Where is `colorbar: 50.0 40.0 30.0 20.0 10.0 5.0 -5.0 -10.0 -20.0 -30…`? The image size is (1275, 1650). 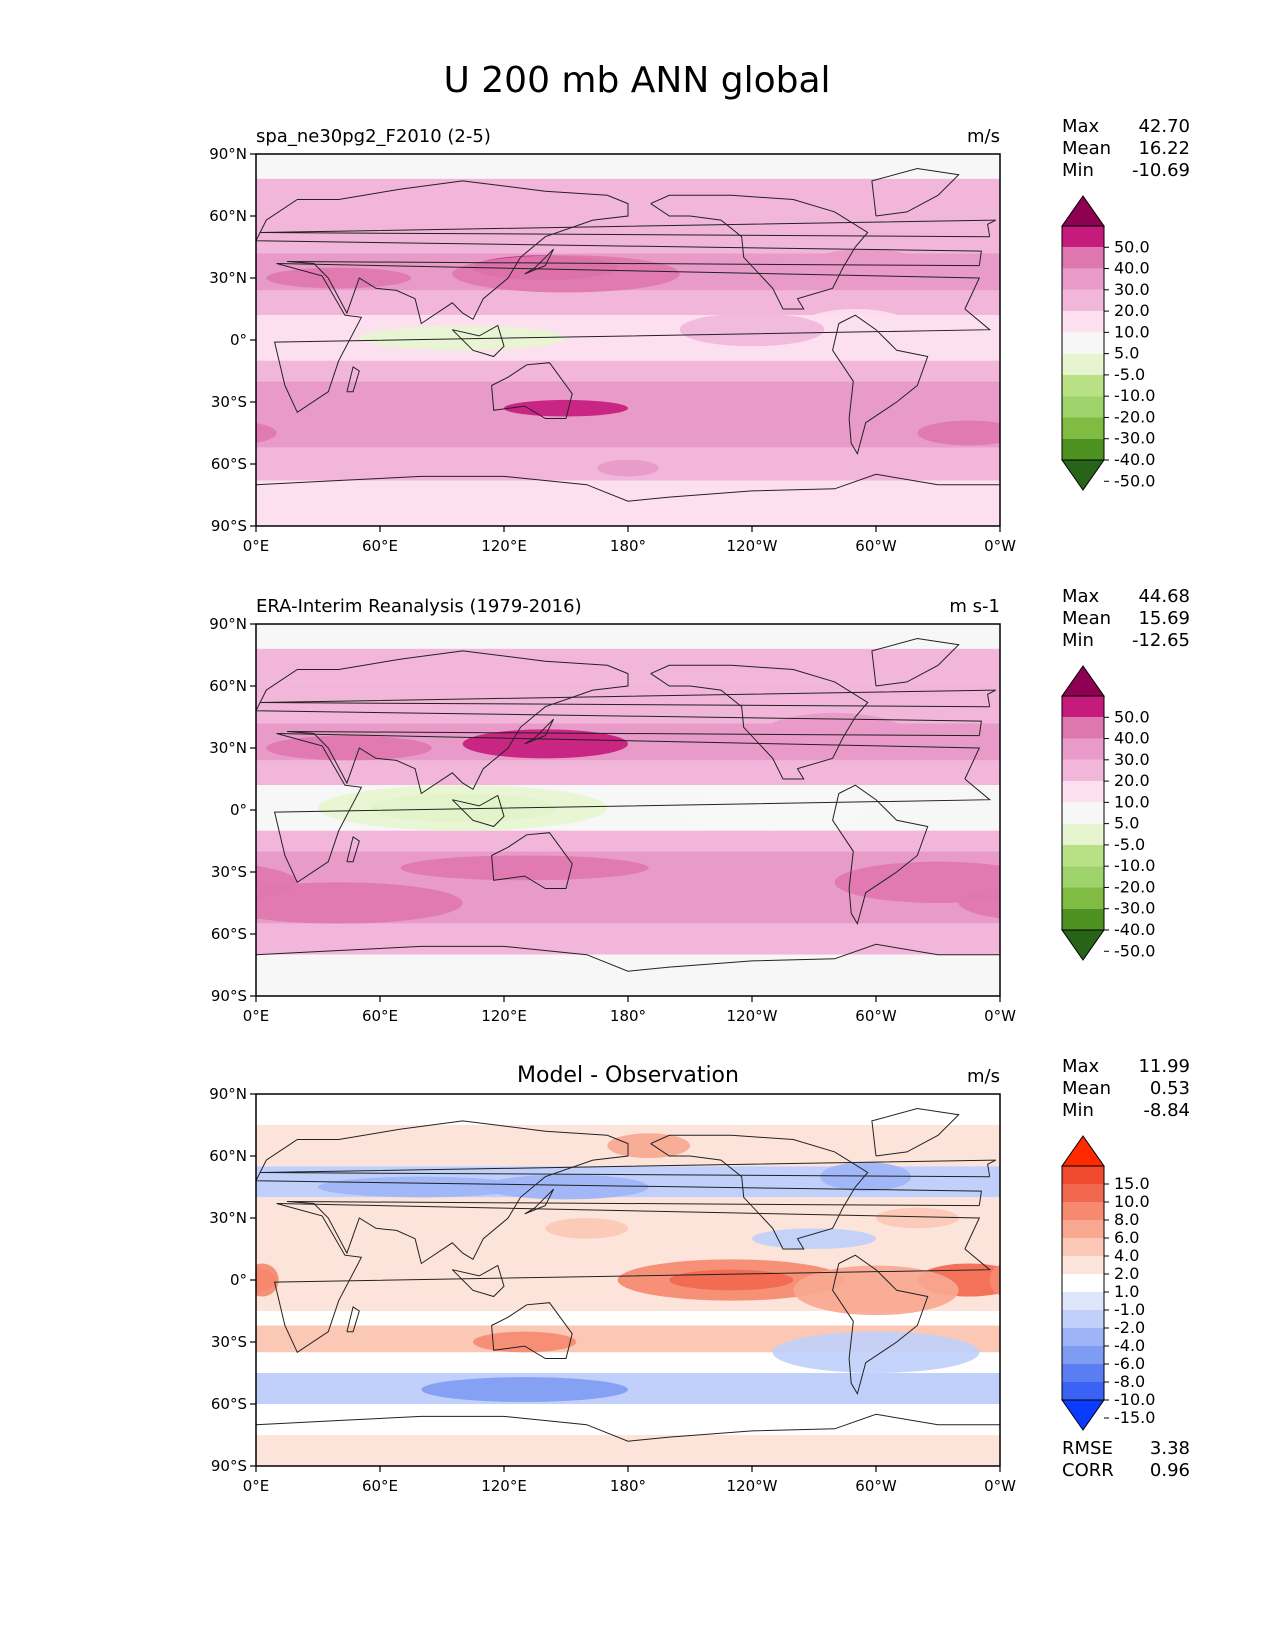
colorbar: 50.0 40.0 30.0 20.0 10.0 5.0 -5.0 -10.0 -20.0 -30… is located at coordinates (1108, 343).